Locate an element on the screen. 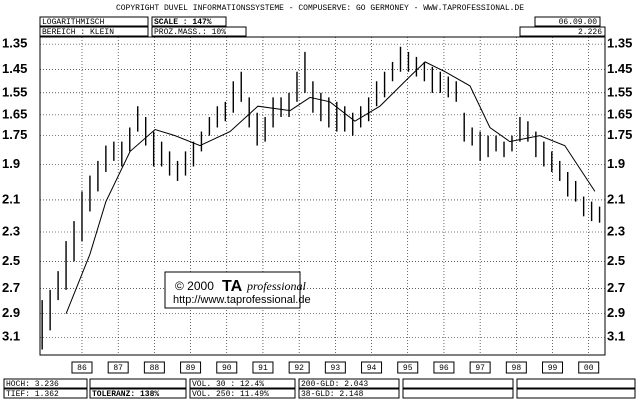 The height and width of the screenshot is (400, 640). x-tick-label: 90 is located at coordinates (227, 368).